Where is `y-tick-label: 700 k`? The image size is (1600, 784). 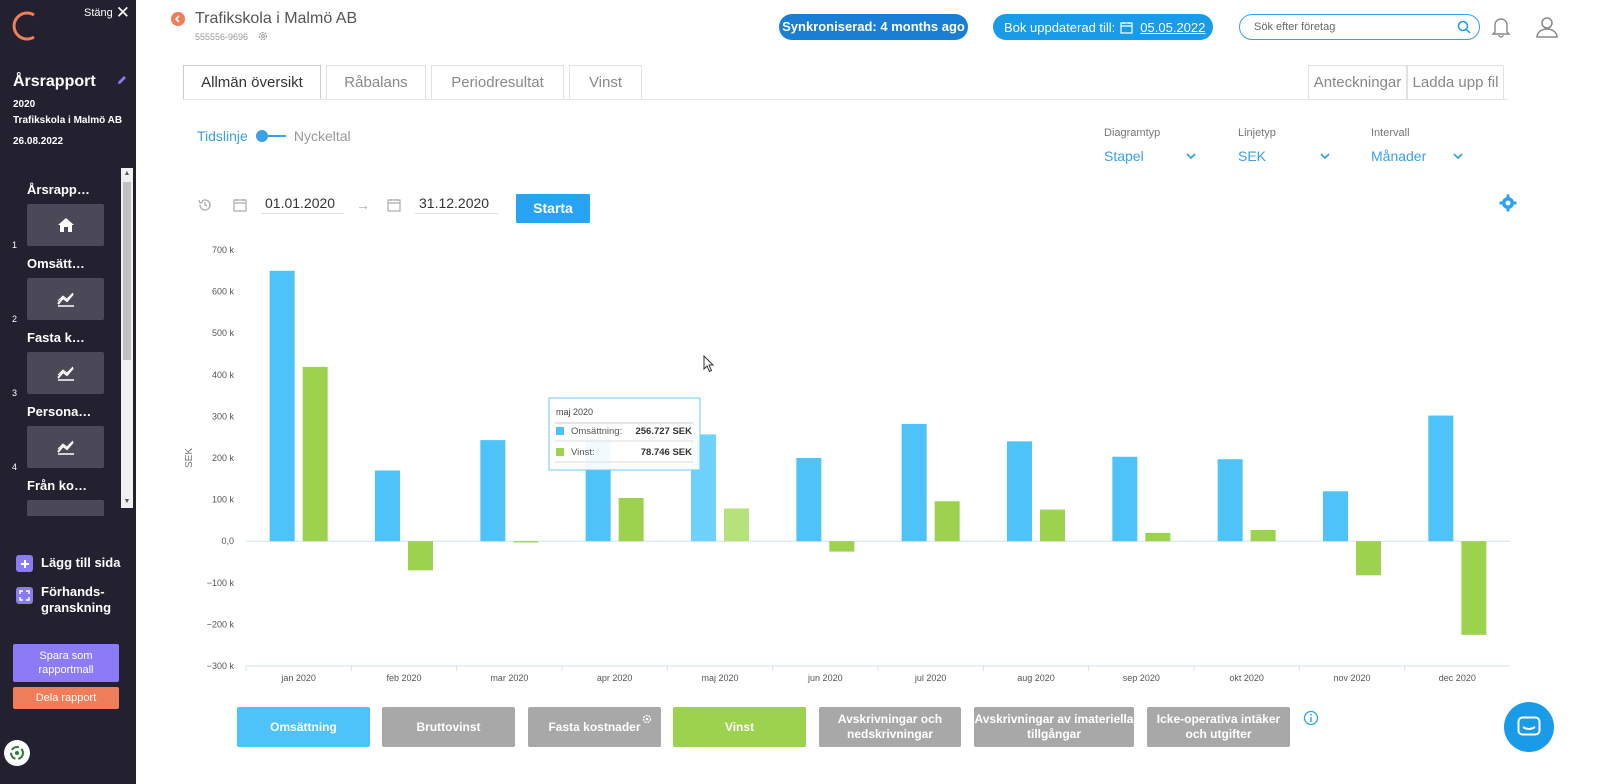
y-tick-label: 700 k is located at coordinates (223, 250).